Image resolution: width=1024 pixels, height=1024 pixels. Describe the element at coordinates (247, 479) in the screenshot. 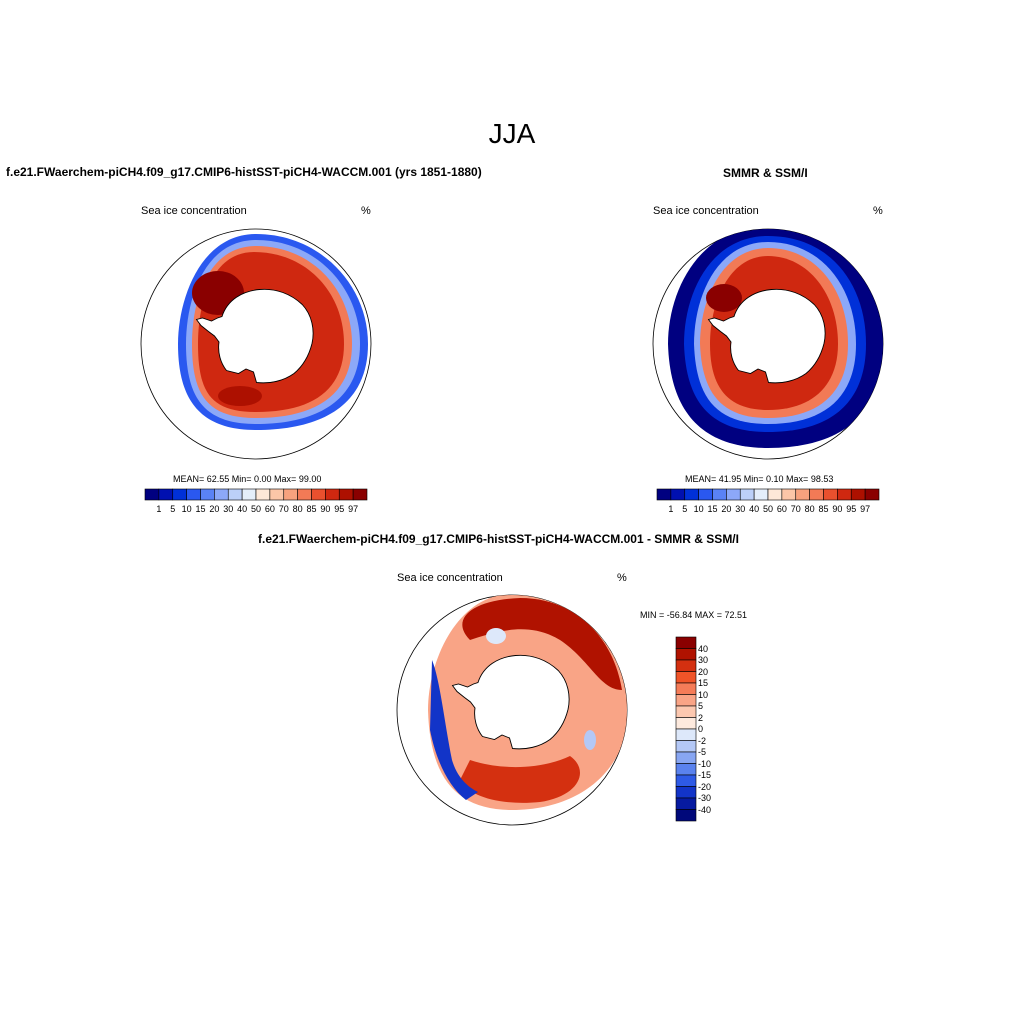

I see `model-stats: MEAN= 62.55 Min= 0.00 Max= 99.00` at that location.